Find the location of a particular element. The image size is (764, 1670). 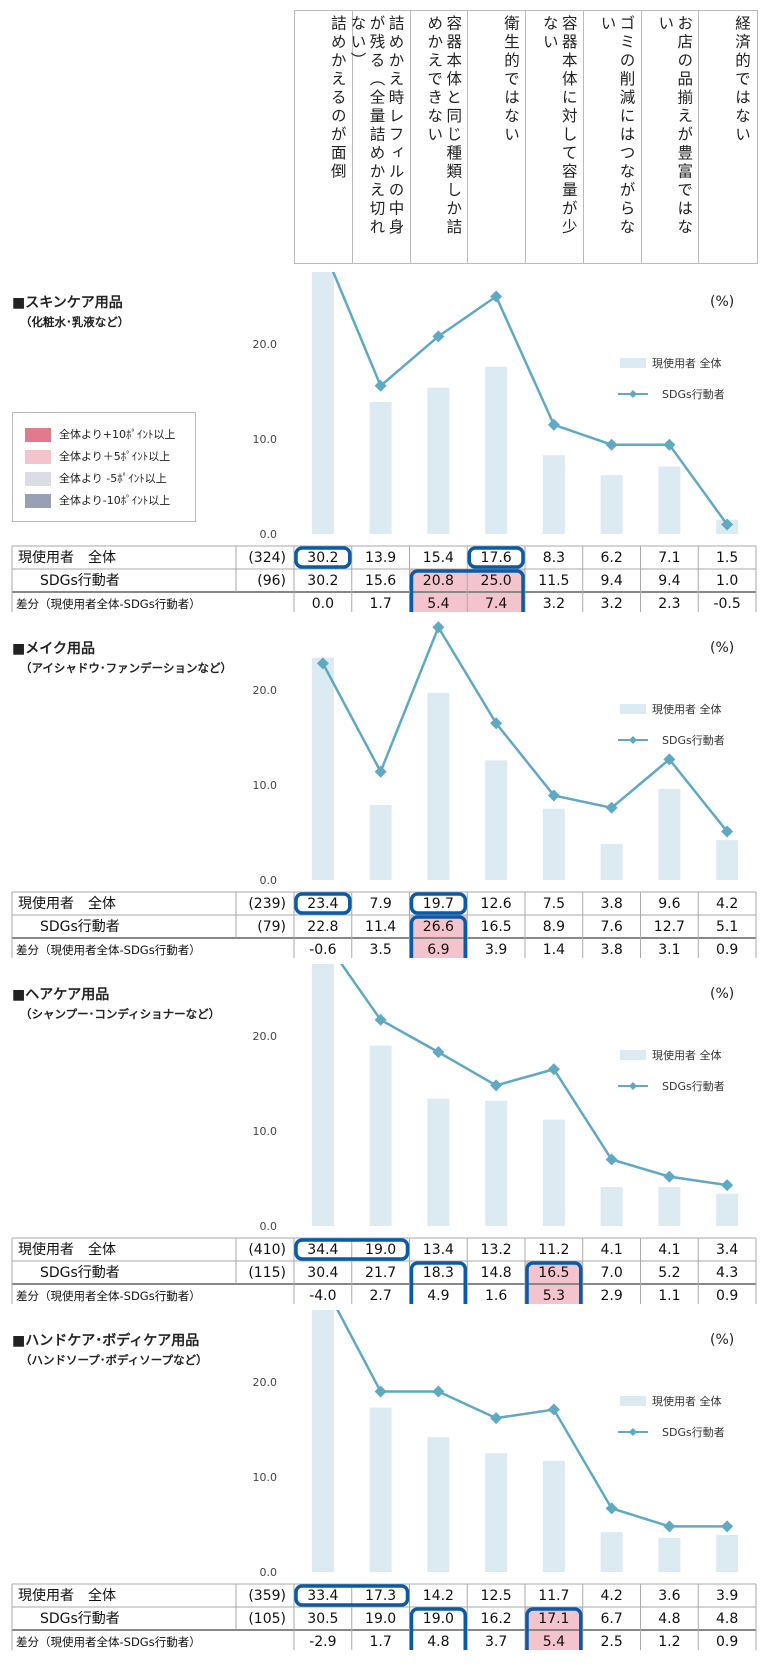

column-header-7: お店の品揃えが豊富ではない is located at coordinates (670, 137).